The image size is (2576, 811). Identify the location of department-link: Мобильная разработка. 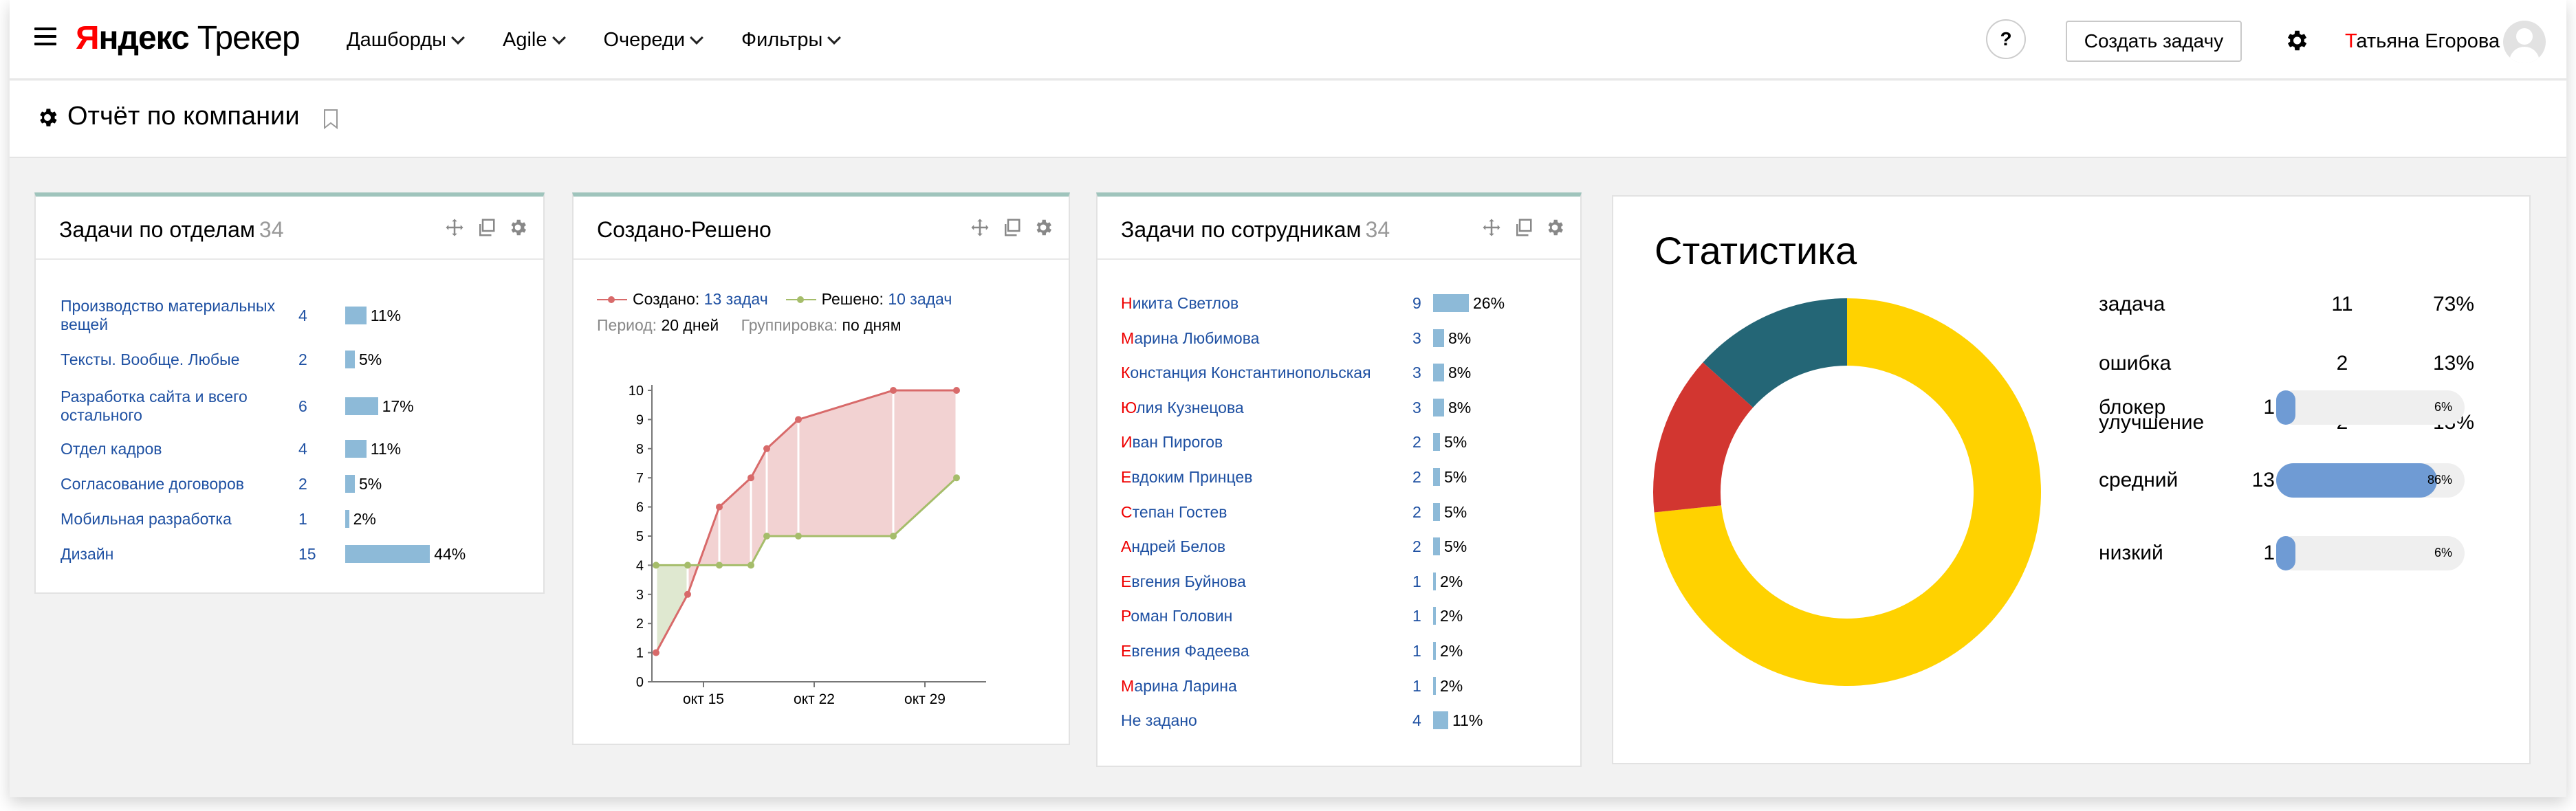
(146, 519).